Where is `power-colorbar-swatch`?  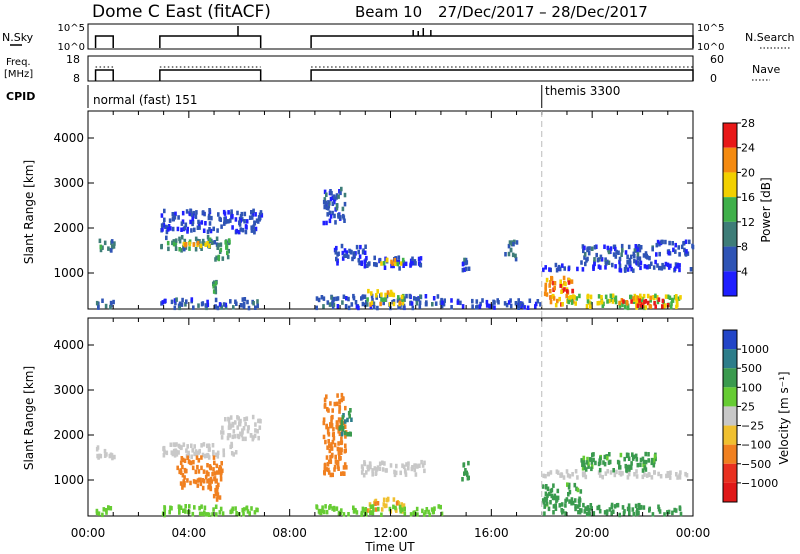 power-colorbar-swatch is located at coordinates (730, 160).